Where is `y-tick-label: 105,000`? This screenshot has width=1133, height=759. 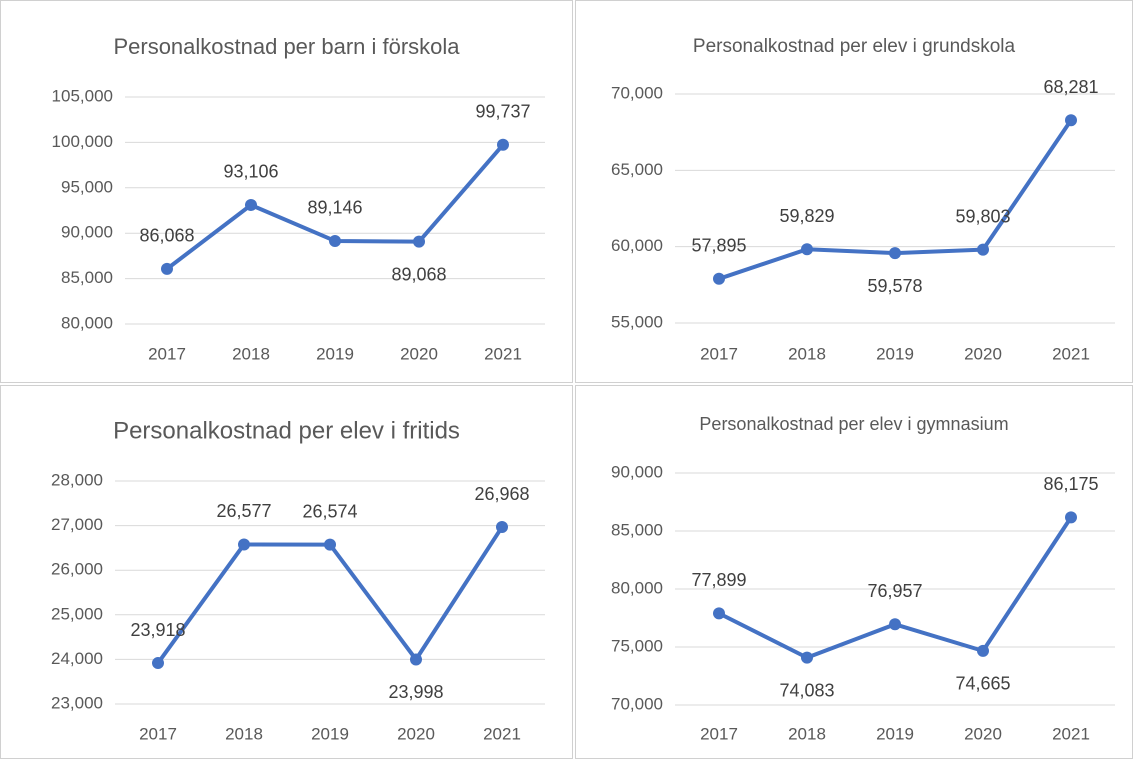 y-tick-label: 105,000 is located at coordinates (82, 95).